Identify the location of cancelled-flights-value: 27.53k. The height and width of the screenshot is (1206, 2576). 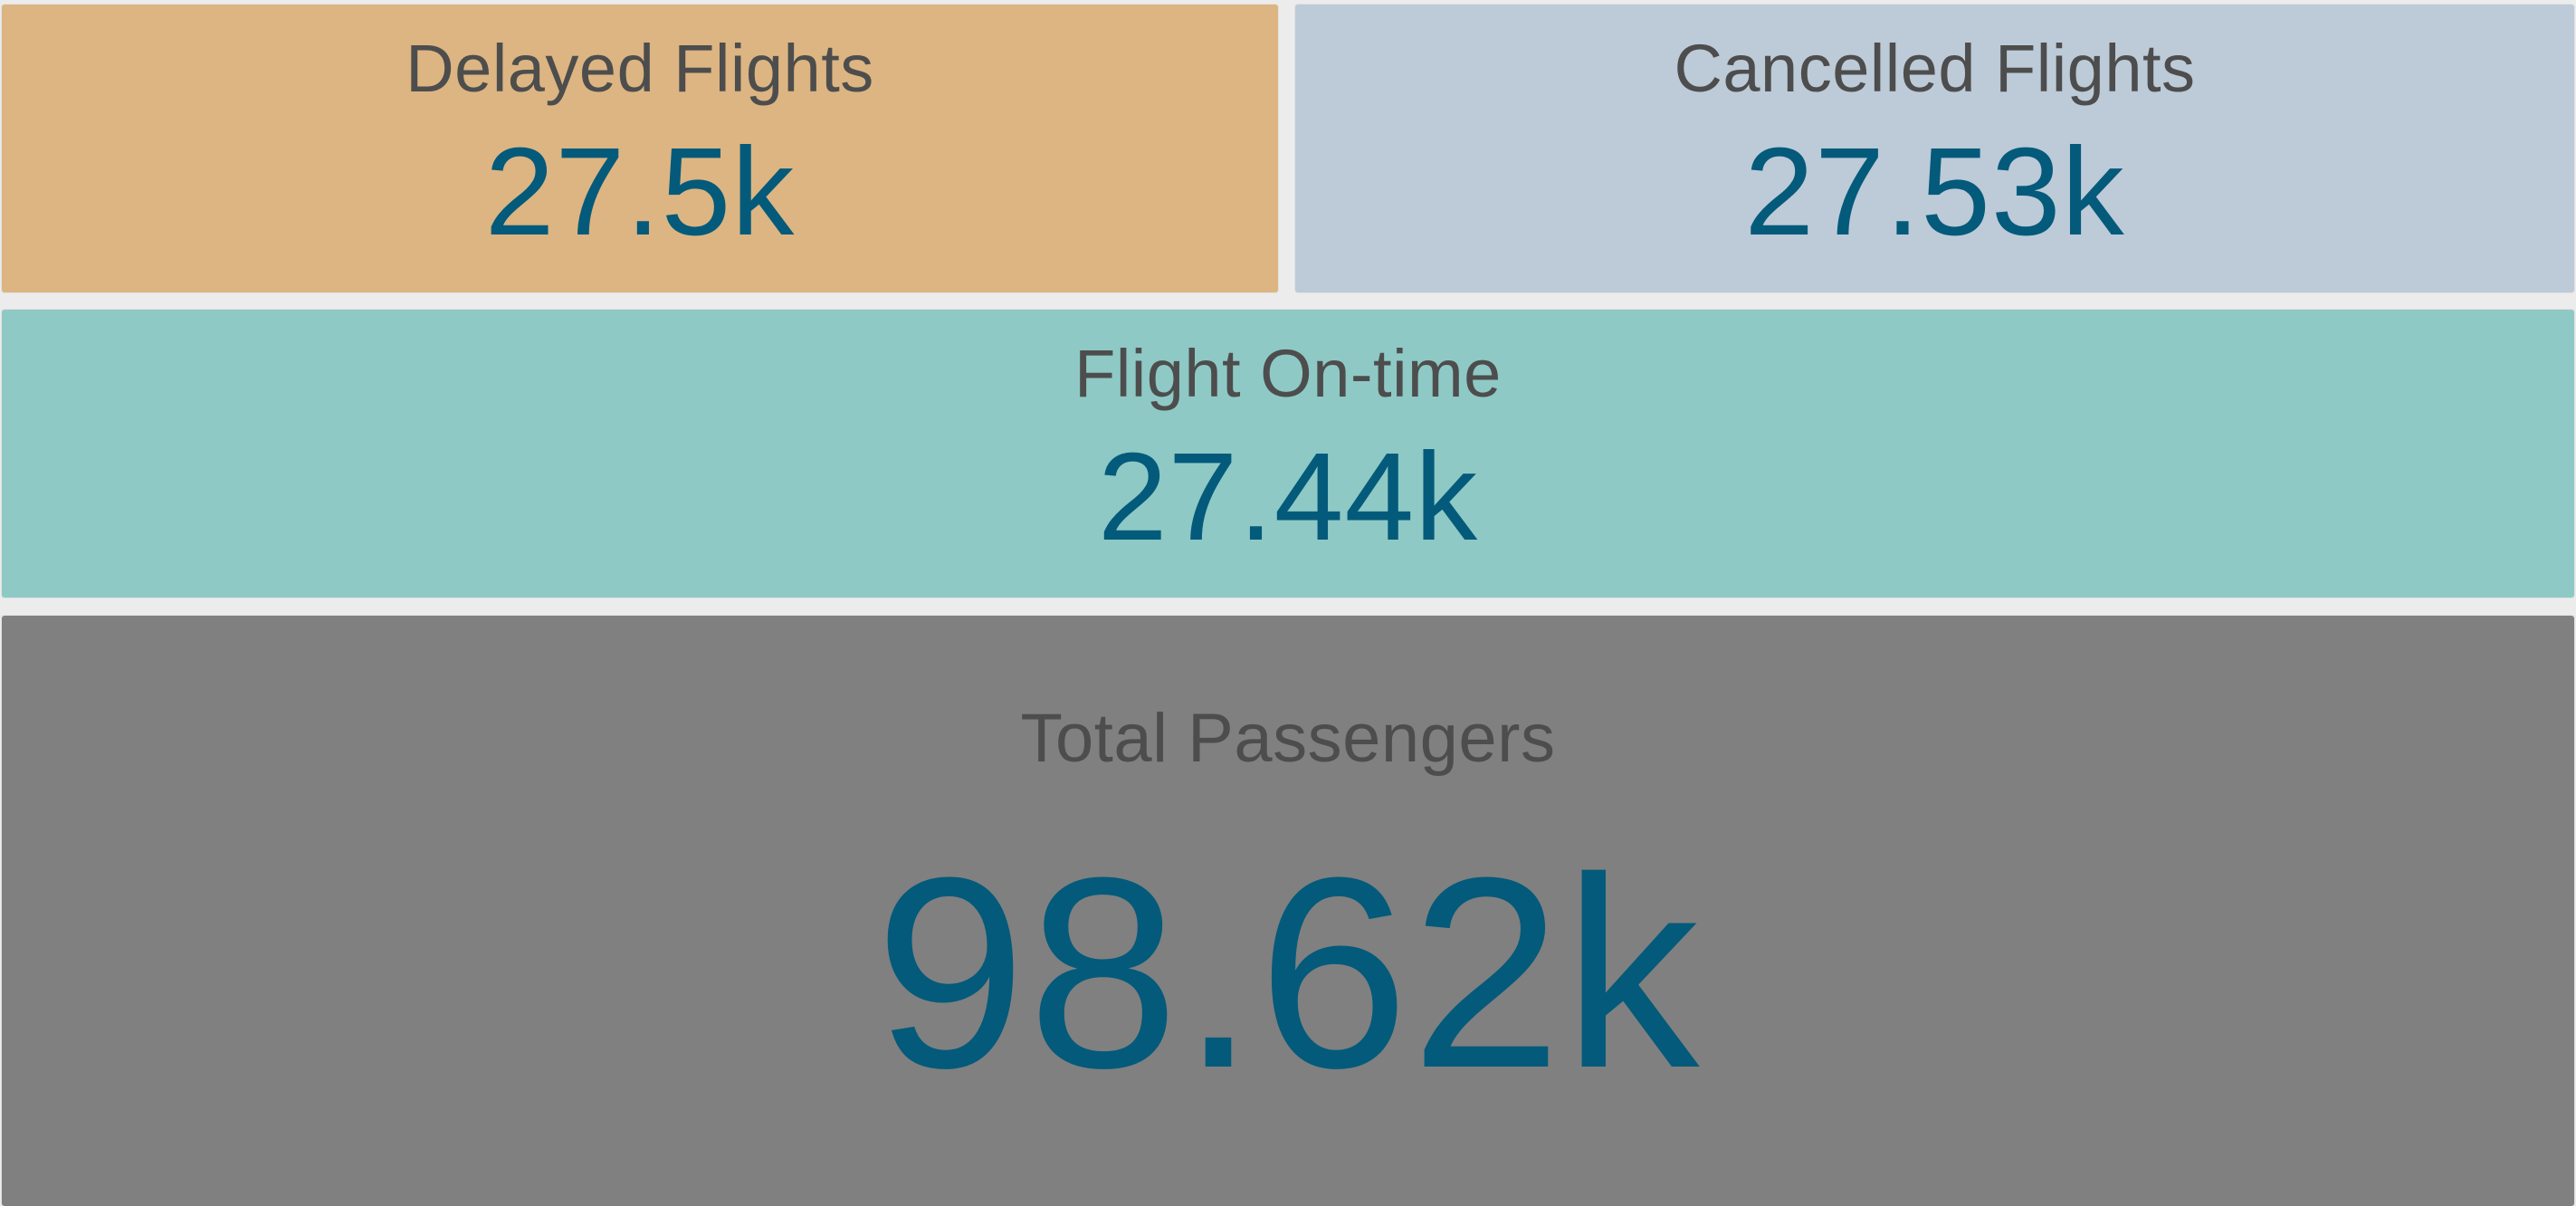
(1935, 192).